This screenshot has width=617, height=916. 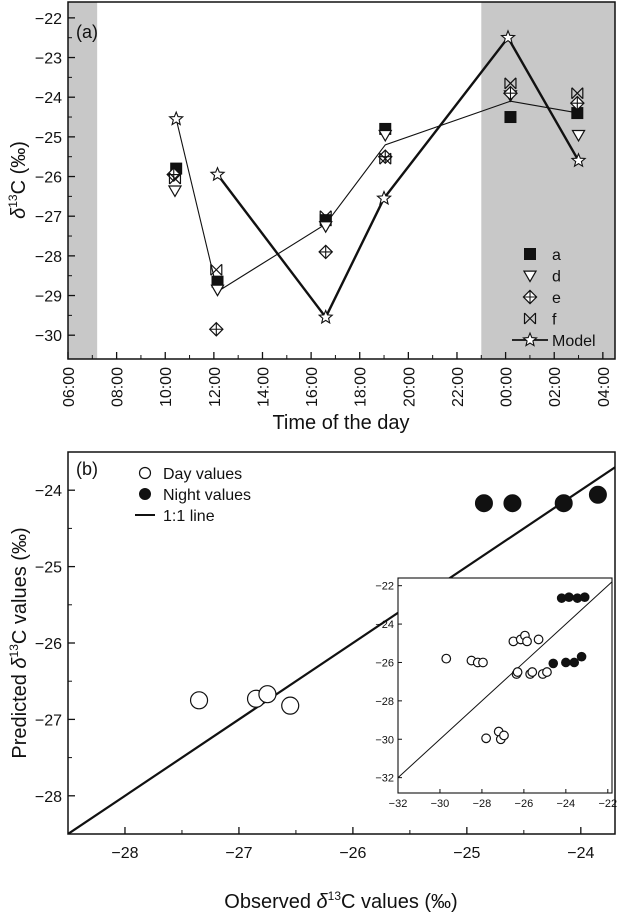 What do you see at coordinates (607, 804) in the screenshot?
I see `inset-x-tick-label-5: −22` at bounding box center [607, 804].